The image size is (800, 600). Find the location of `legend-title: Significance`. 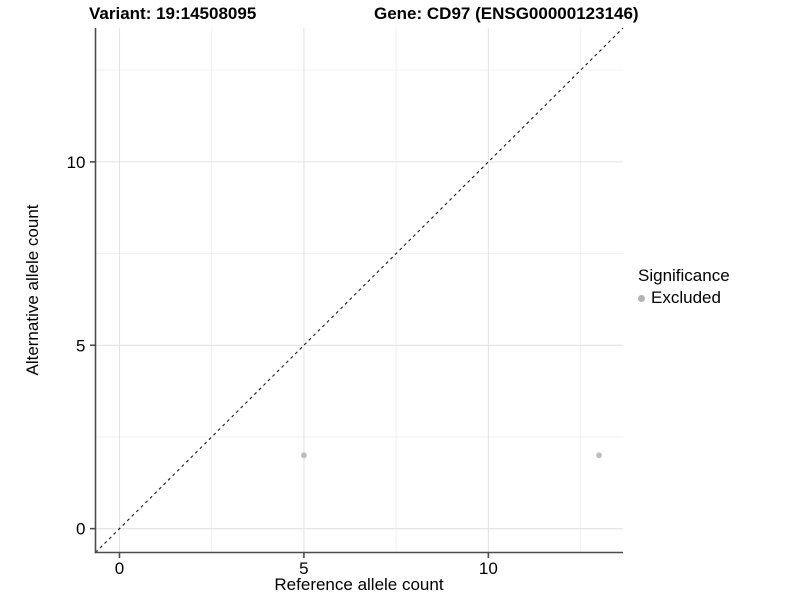

legend-title: Significance is located at coordinates (684, 275).